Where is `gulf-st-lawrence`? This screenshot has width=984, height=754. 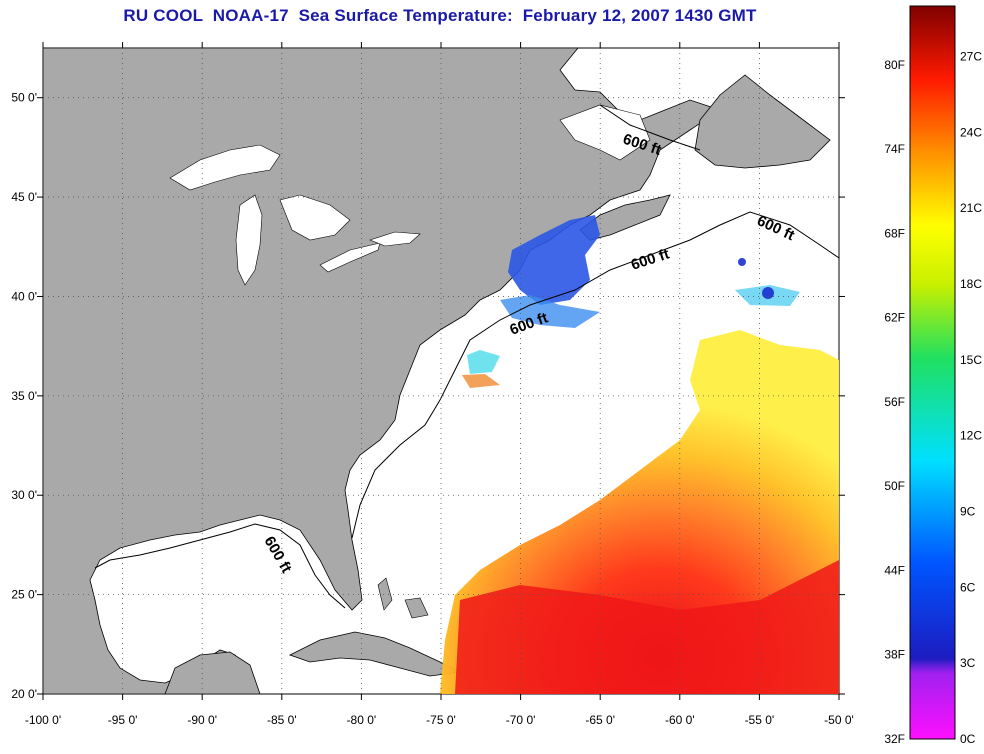
gulf-st-lawrence is located at coordinates (605, 132).